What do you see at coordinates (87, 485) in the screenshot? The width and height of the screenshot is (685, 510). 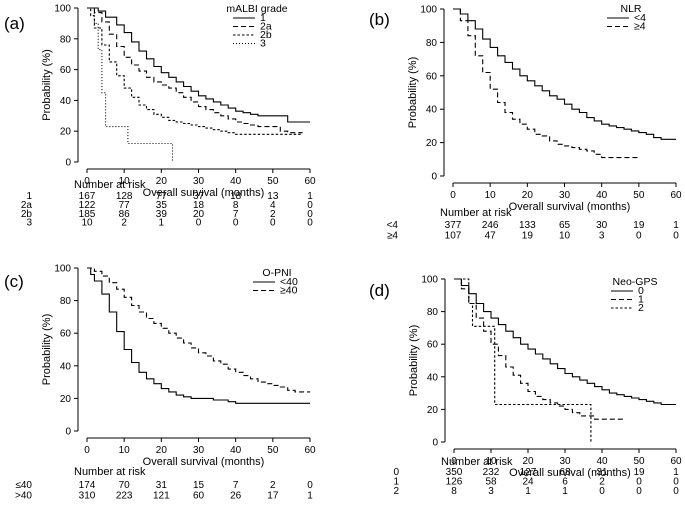 I see `risk-count: 174` at bounding box center [87, 485].